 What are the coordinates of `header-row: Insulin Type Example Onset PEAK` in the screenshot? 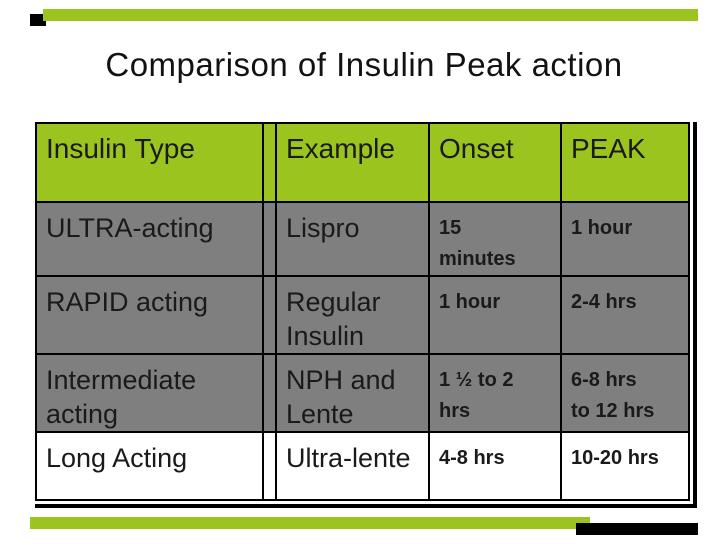 It's located at (362, 162).